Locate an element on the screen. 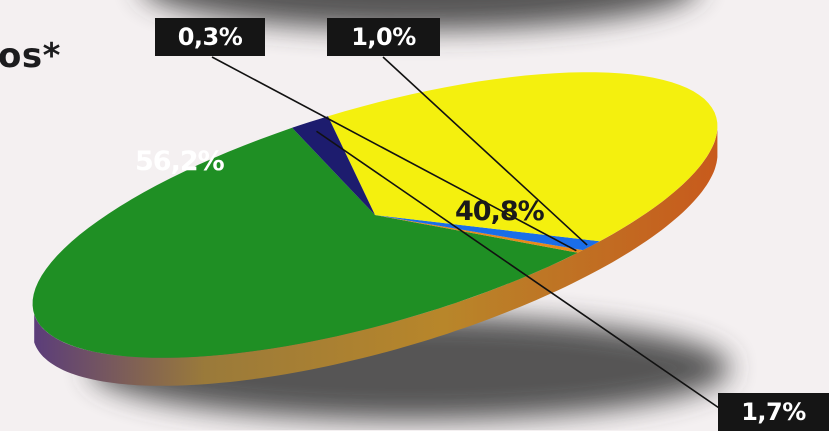 This screenshot has height=431, width=829. leader-line-blue is located at coordinates (485, 151).